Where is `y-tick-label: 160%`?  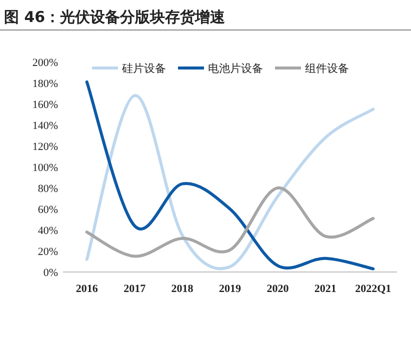
y-tick-label: 160% is located at coordinates (45, 105).